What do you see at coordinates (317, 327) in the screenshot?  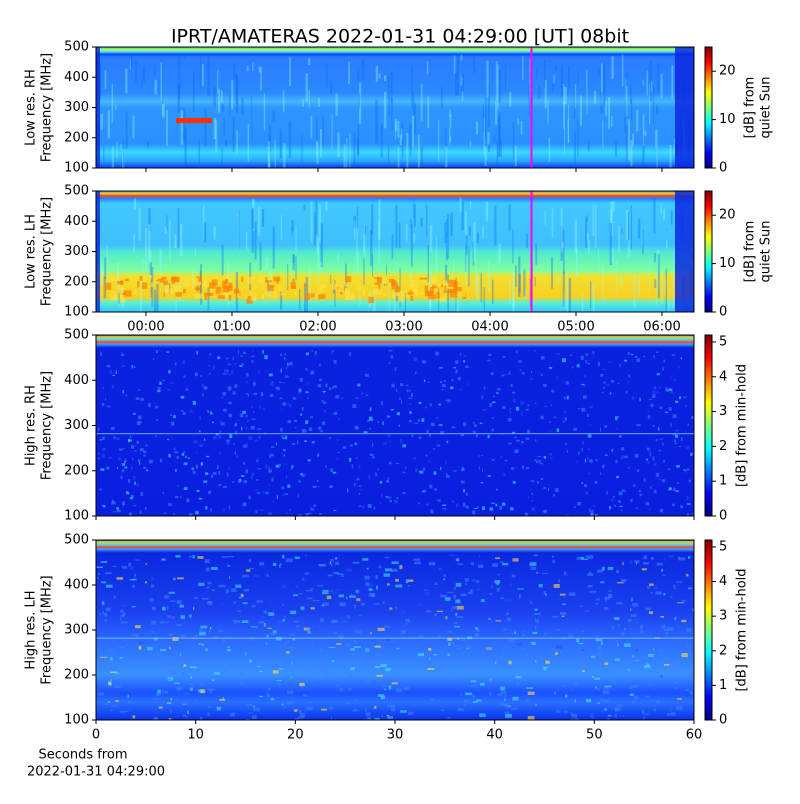 I see `x-tick-label: 02:00` at bounding box center [317, 327].